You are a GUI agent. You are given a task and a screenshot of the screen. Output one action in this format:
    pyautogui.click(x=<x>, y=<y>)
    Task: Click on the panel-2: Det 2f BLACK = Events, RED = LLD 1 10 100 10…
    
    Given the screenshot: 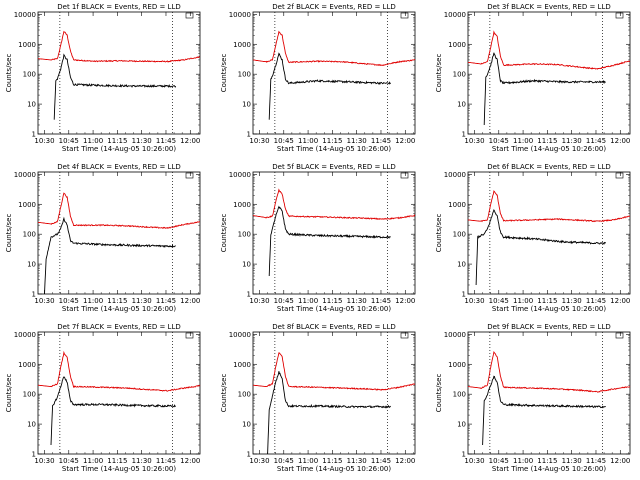 What is the action you would take?
    pyautogui.click(x=318, y=78)
    